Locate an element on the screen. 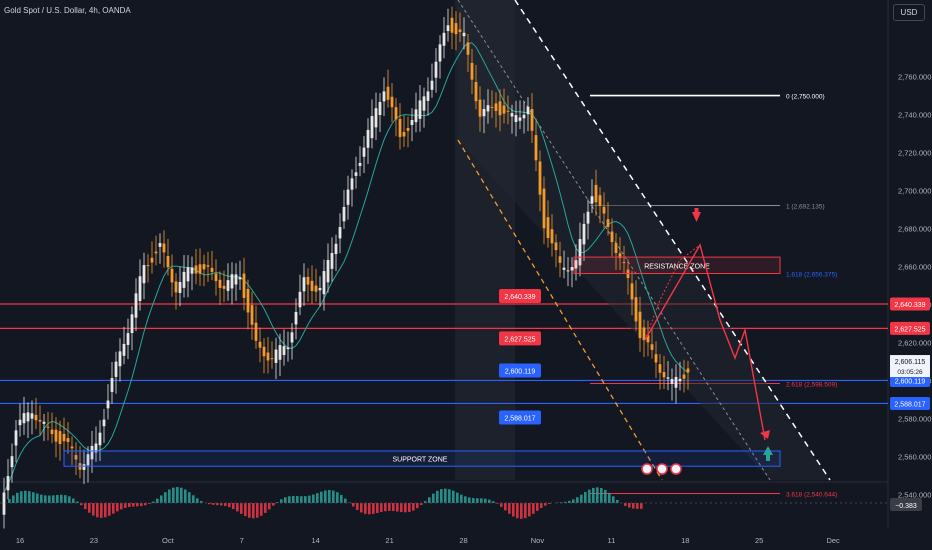 This screenshot has height=550, width=932. y-tick-label: 2,620.000 is located at coordinates (914, 343).